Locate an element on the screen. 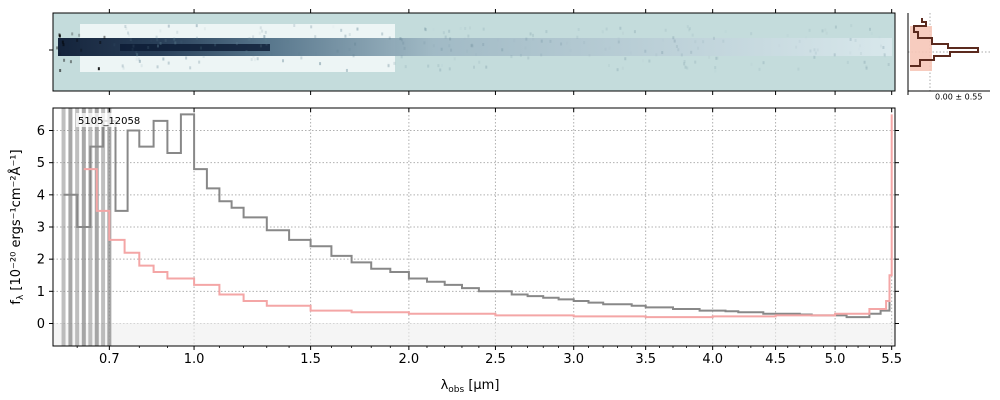 The width and height of the screenshot is (1000, 400). x-tick-label: 1.0 is located at coordinates (194, 359).